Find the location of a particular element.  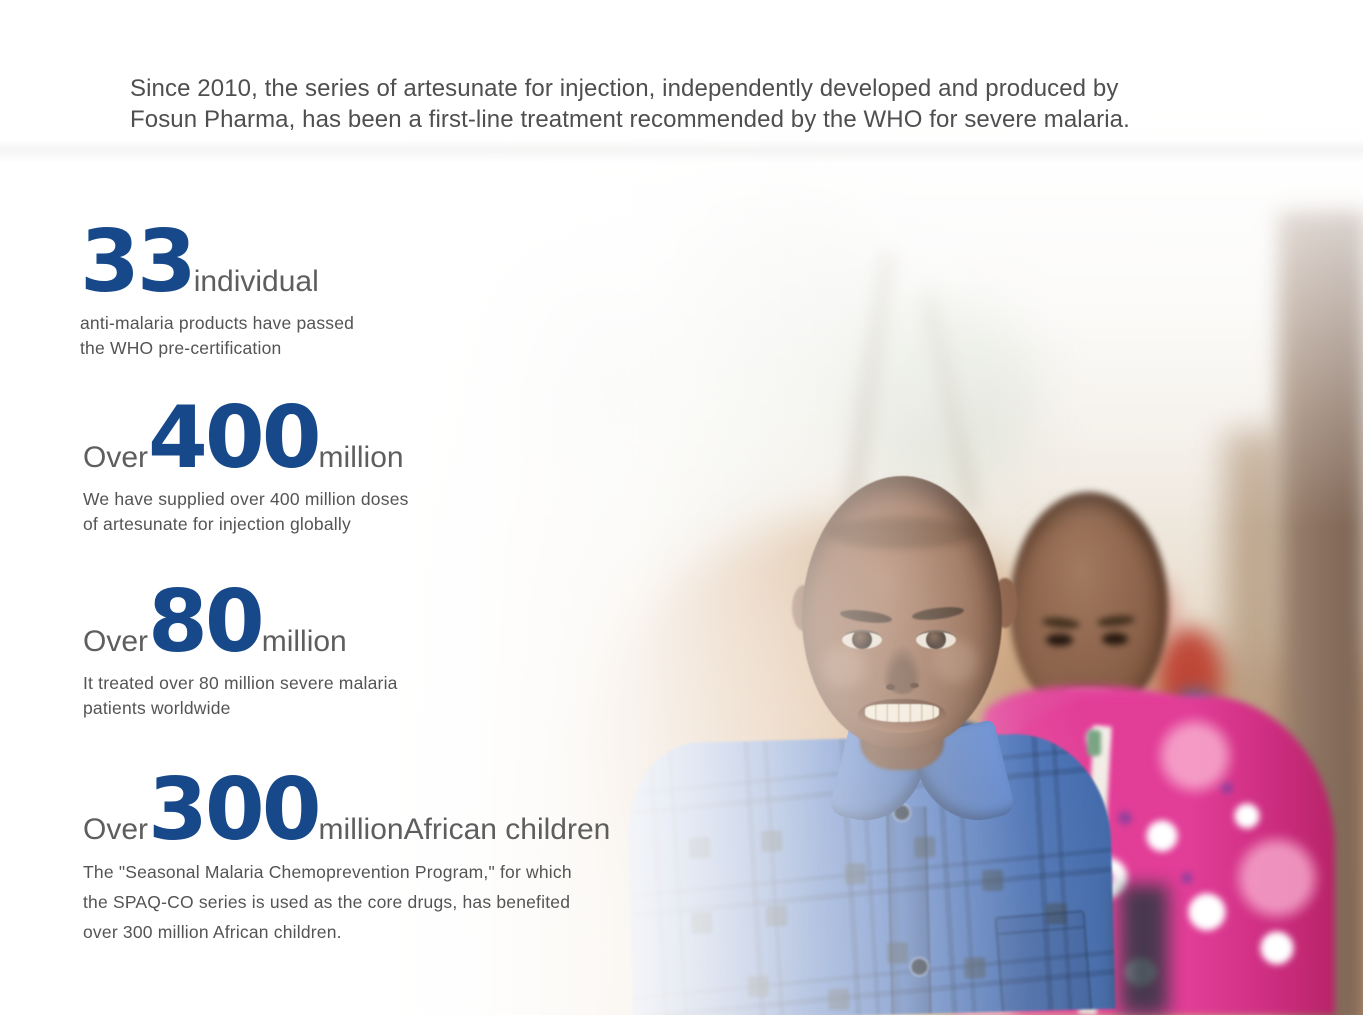

stat-headline: Over 80 million is located at coordinates (240, 622).